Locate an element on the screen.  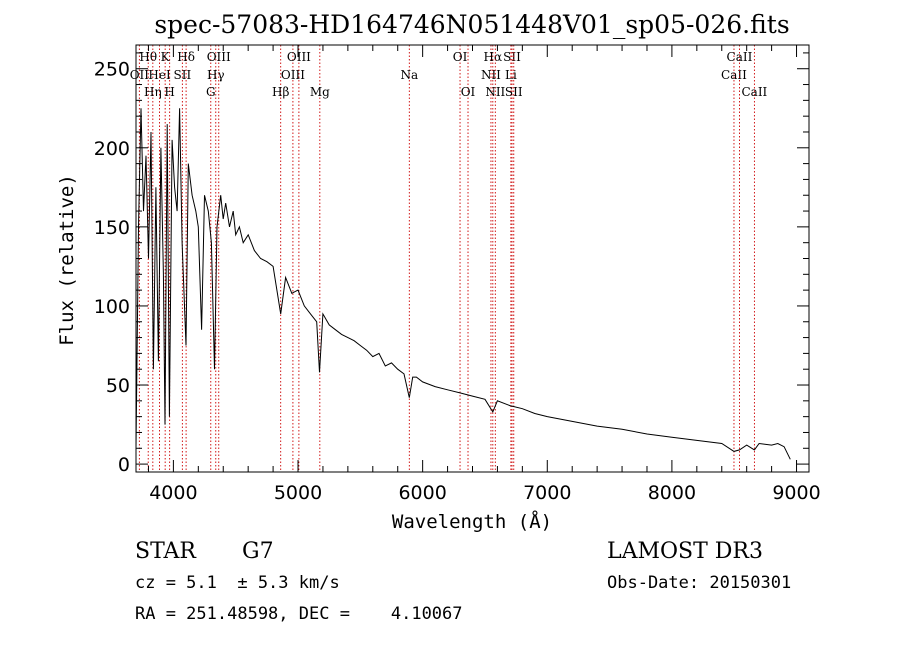
y-tick-label: 100 is located at coordinates (112, 307).